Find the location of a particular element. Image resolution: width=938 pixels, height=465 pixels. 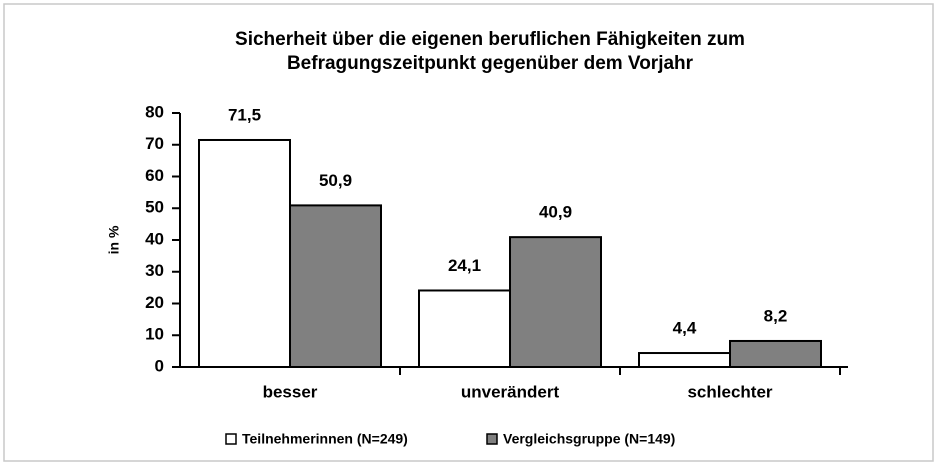

y-tick-label: 70 is located at coordinates (154, 143).